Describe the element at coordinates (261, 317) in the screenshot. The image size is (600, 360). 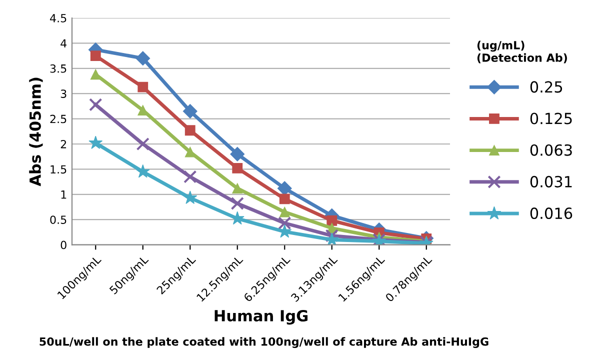
I see `x-axis-title: Human IgG` at that location.